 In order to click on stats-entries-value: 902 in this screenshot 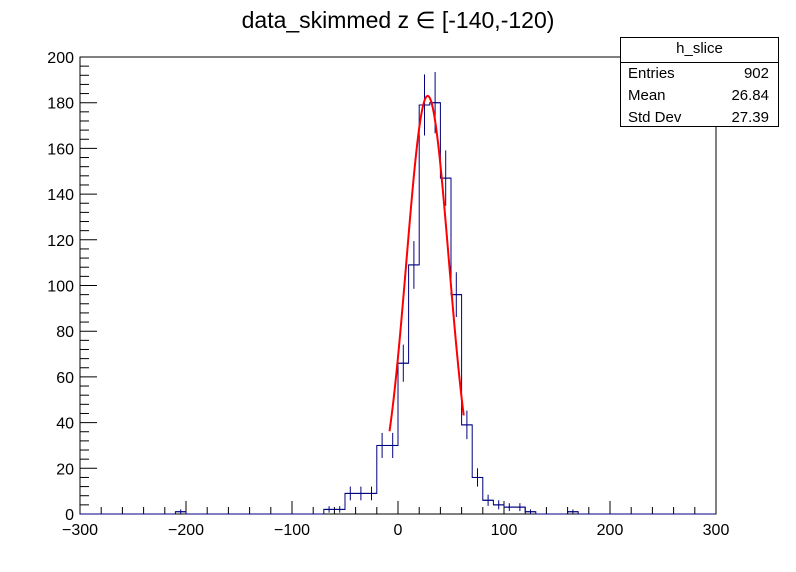, I will do `click(756, 73)`.